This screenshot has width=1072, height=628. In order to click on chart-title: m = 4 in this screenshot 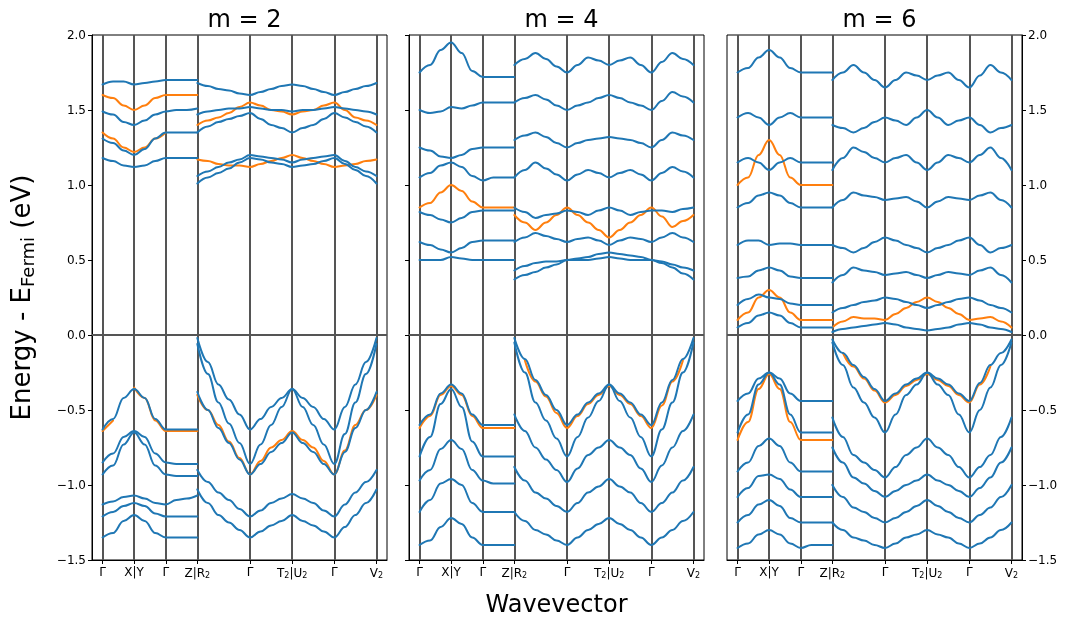, I will do `click(561, 19)`.